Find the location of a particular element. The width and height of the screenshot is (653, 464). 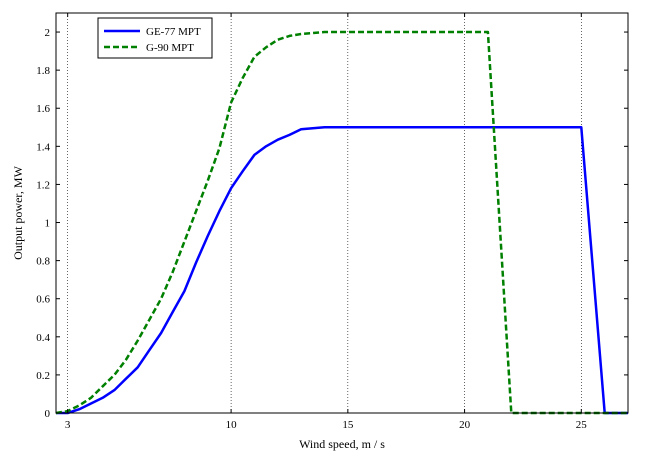

y-tick-label: 1.8 is located at coordinates (43, 71).